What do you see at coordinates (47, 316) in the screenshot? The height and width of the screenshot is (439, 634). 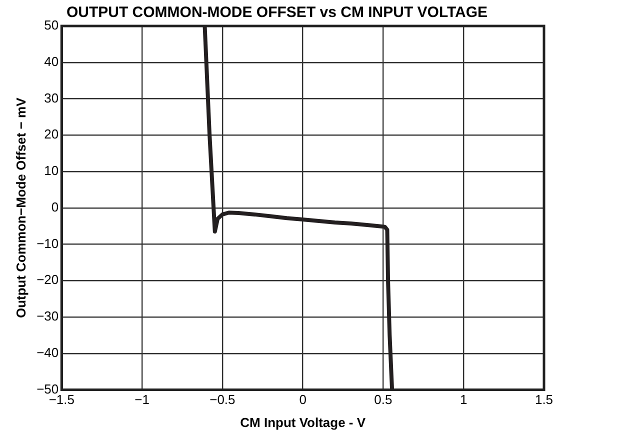 I see `y-tick-label: −30` at bounding box center [47, 316].